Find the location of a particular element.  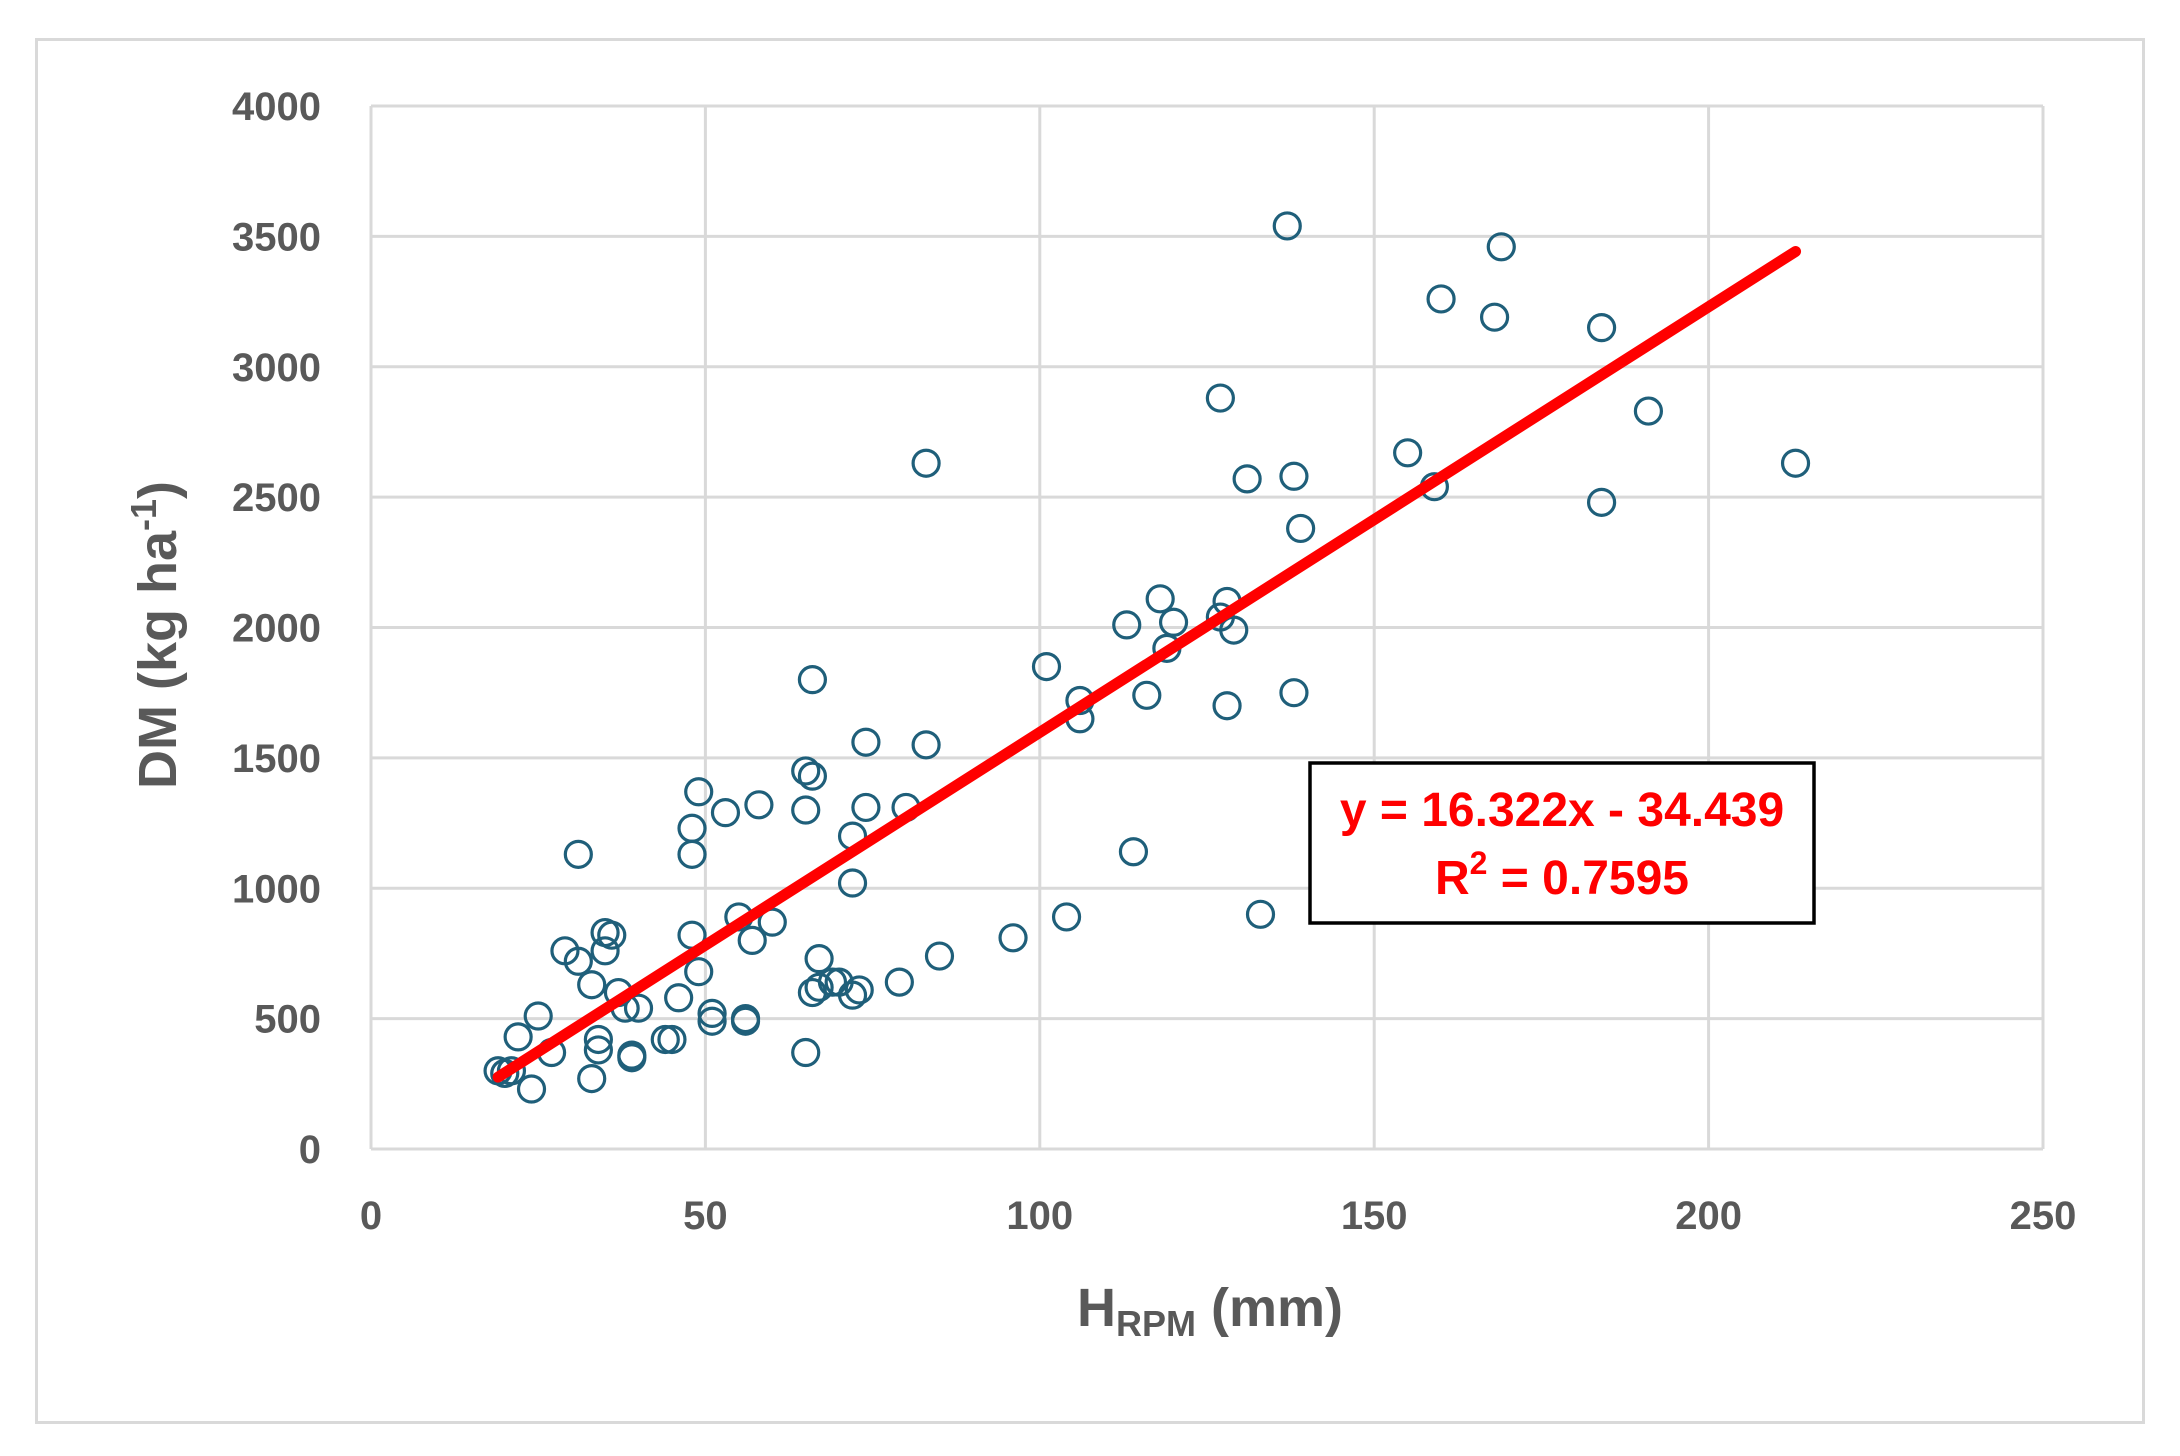

y-axis-title: DM (kg ha-1) is located at coordinates (155, 635).